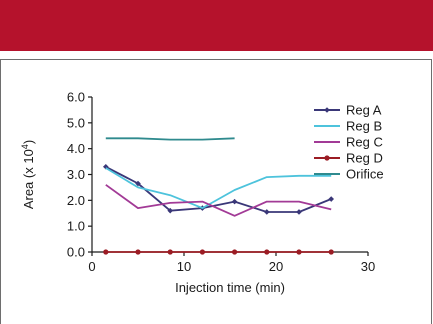 This screenshot has height=324, width=433. I want to click on legend-item: Reg A, so click(348, 110).